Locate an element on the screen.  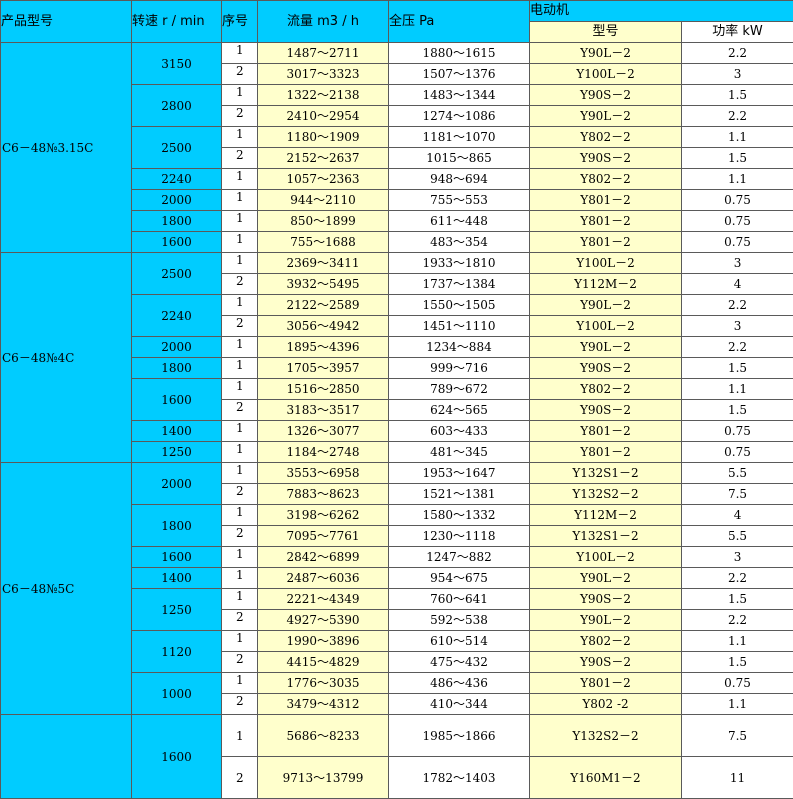
pressure-cell: 603～433 is located at coordinates (459, 431).